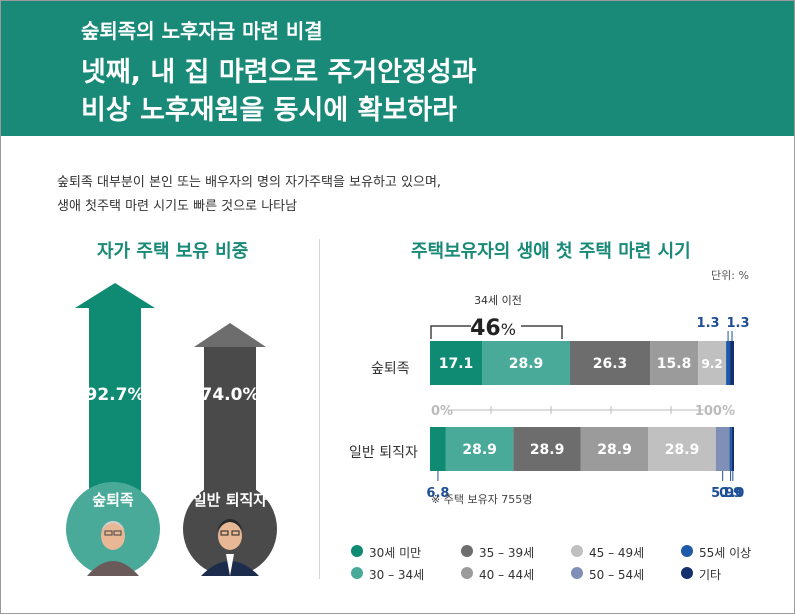 This screenshot has height=614, width=795. What do you see at coordinates (279, 72) in the screenshot?
I see `header-title-line1: 넷째, 내 집 마련으로 주거안정성과` at bounding box center [279, 72].